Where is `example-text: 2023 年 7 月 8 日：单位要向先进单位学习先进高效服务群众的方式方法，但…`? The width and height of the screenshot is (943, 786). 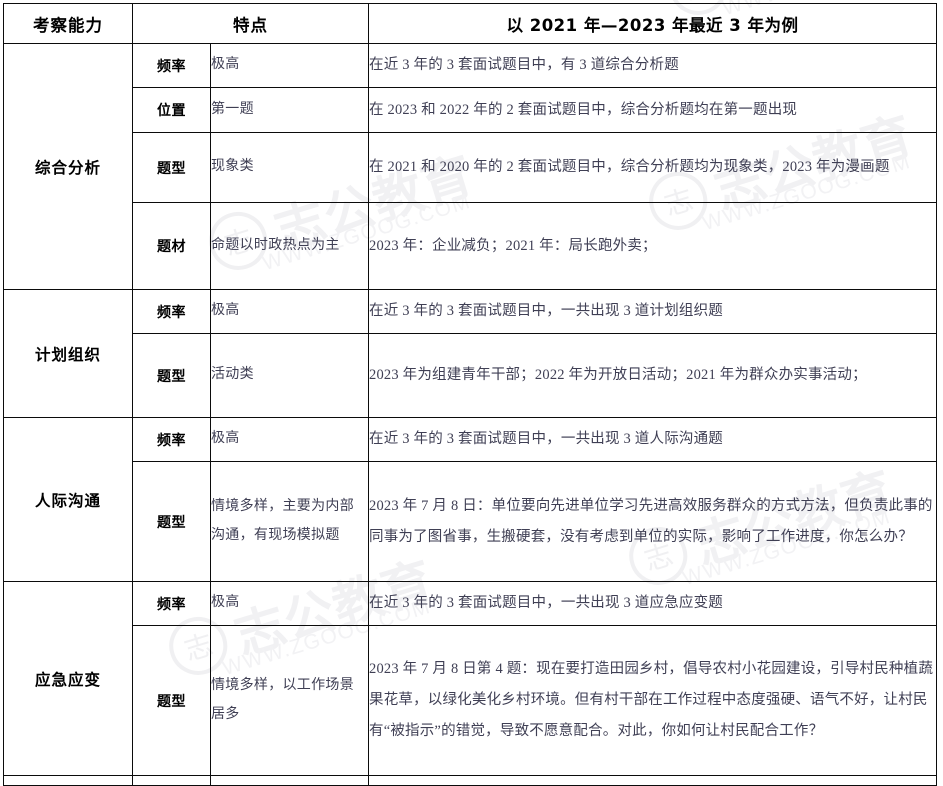 example-text: 2023 年 7 月 8 日：单位要向先进单位学习先进高效服务群众的方式方法，但… is located at coordinates (652, 521).